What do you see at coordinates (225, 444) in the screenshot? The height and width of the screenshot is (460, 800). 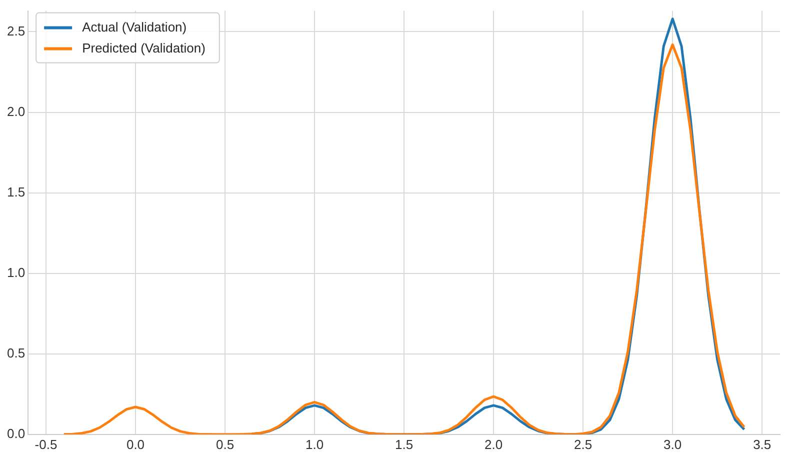 I see `x-tick-label: 0.5` at bounding box center [225, 444].